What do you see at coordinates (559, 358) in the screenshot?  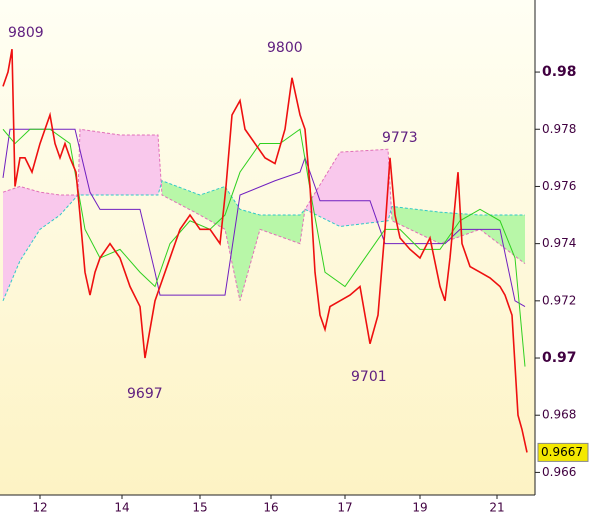 I see `y-tick-label: 0.97` at bounding box center [559, 358].